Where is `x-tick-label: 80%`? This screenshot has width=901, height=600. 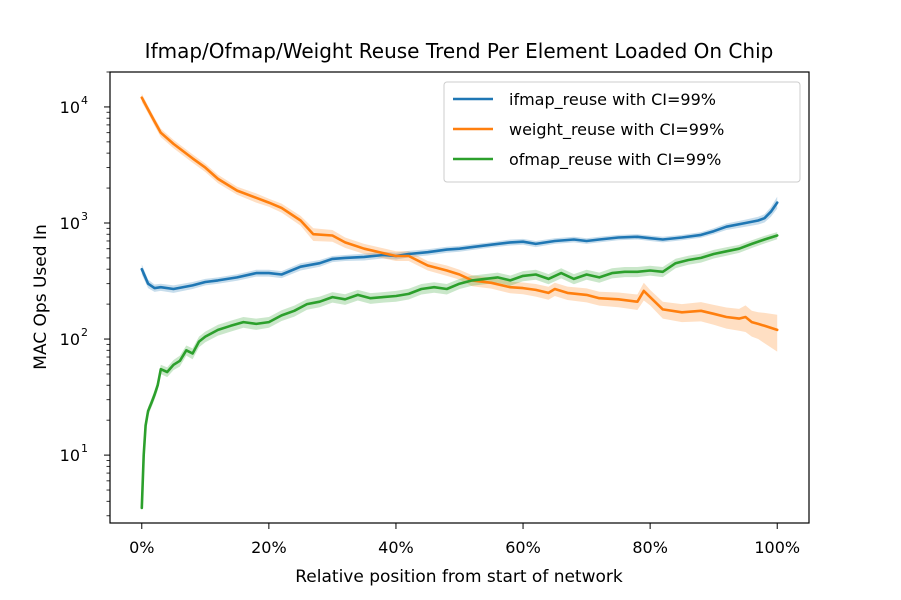 x-tick-label: 80% is located at coordinates (650, 547).